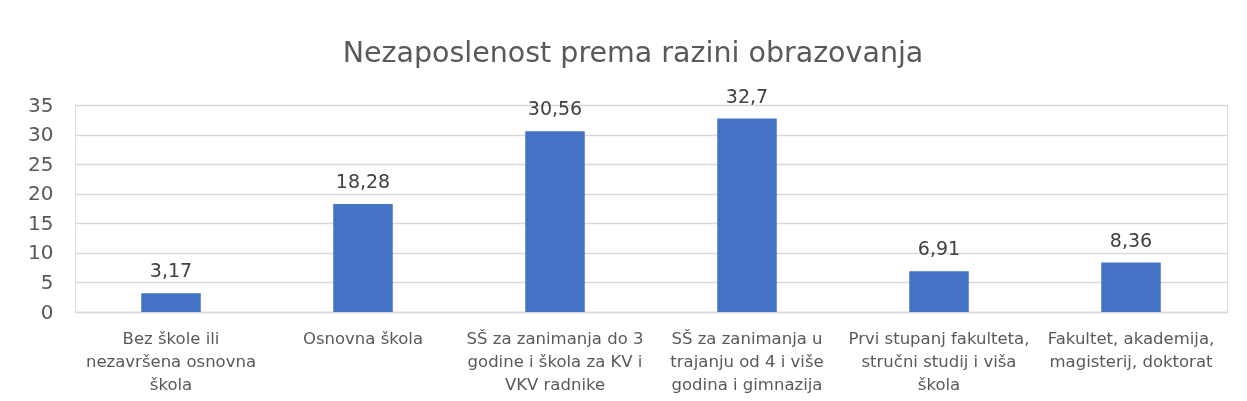 This screenshot has width=1247, height=401. I want to click on x-tick-label: Osnovna škola, so click(363, 338).